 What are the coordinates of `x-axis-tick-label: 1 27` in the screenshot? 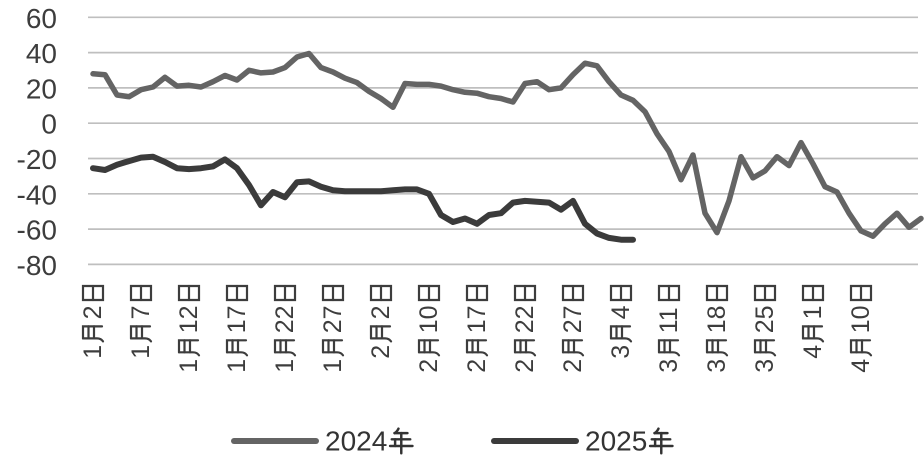 It's located at (333, 328).